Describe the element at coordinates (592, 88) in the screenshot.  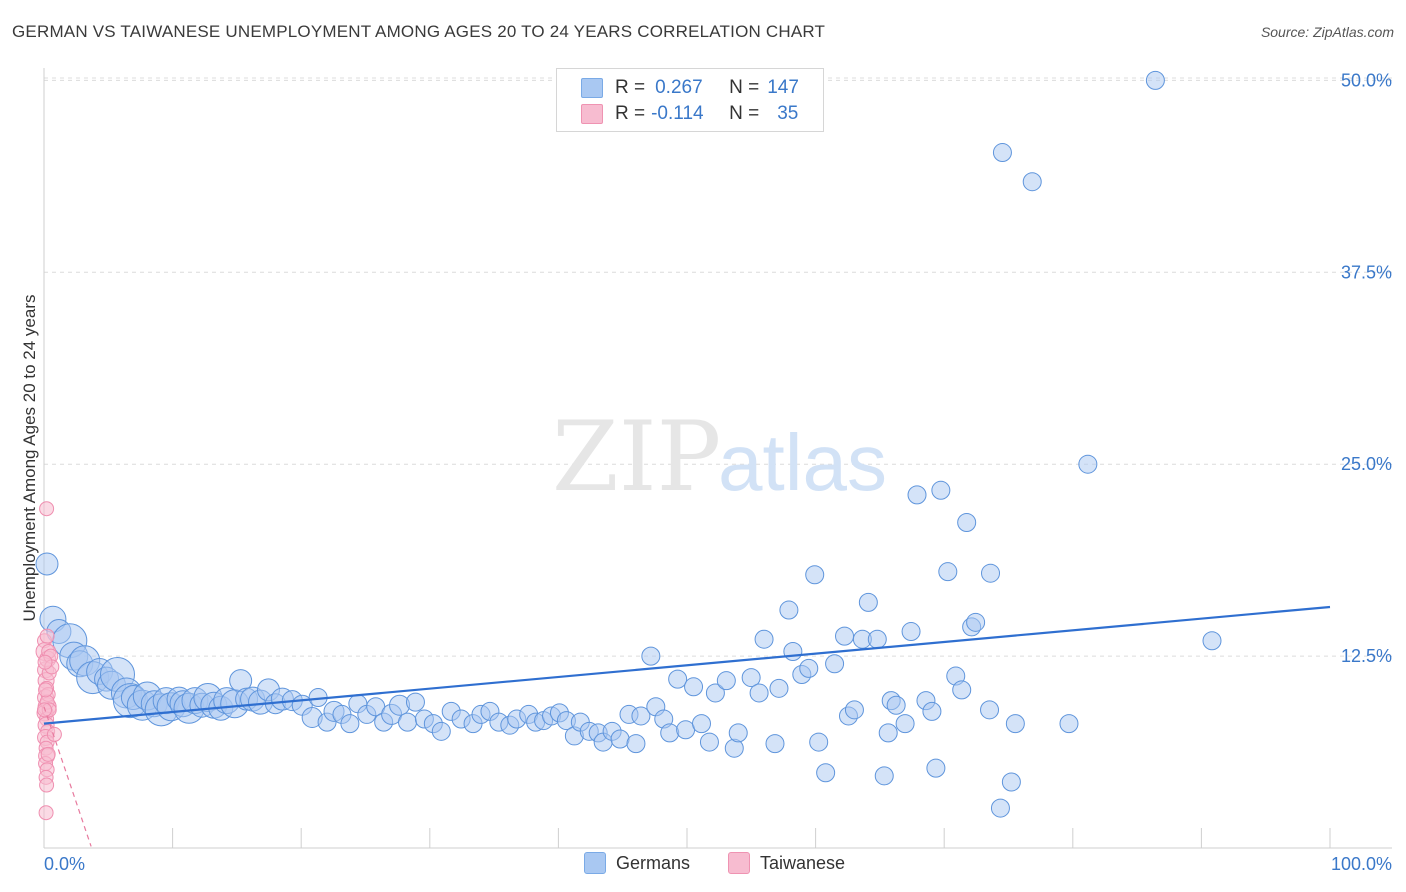
I see `legend-swatch-germans` at that location.